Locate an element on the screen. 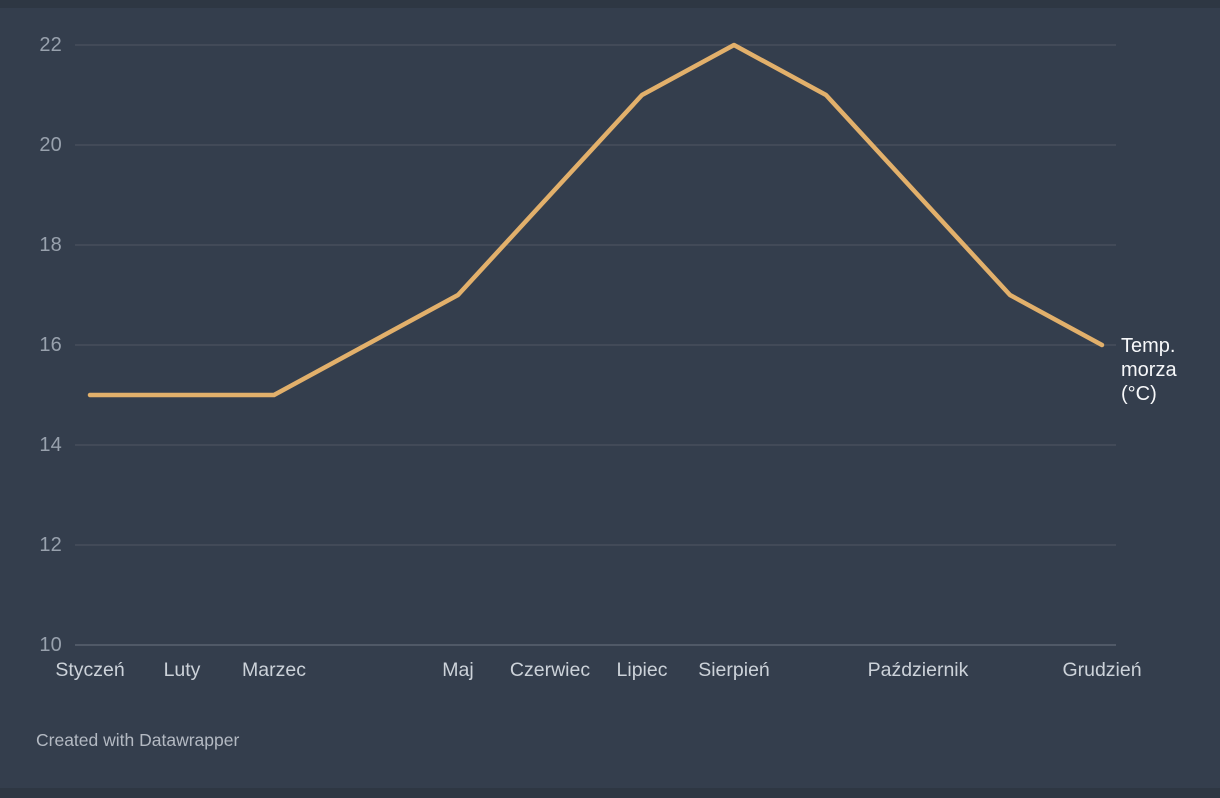 This screenshot has width=1220, height=798. x-axis-tick-label-1: Styczeń is located at coordinates (90, 670).